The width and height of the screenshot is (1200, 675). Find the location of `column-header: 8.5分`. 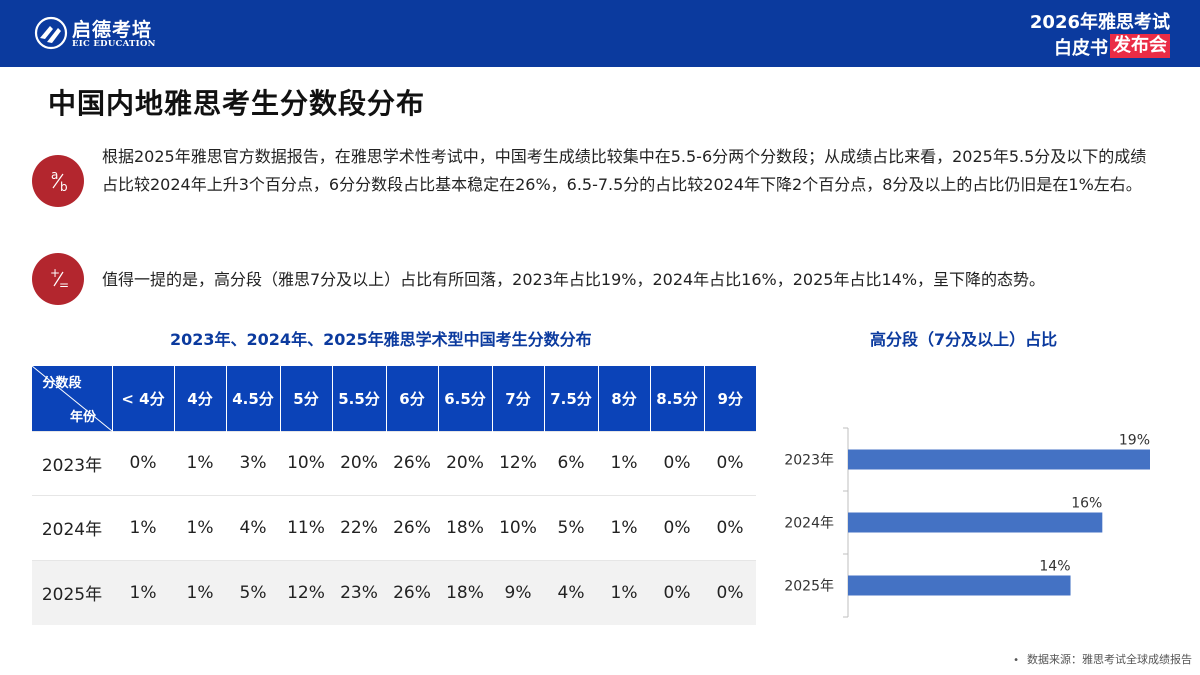

column-header: 8.5分 is located at coordinates (677, 398).